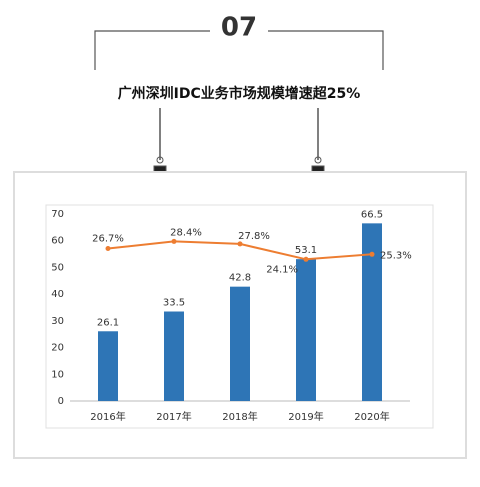 This screenshot has width=480, height=487. What do you see at coordinates (239, 93) in the screenshot?
I see `page-title: 广州深圳IDC业务市场规模增速超25%` at bounding box center [239, 93].